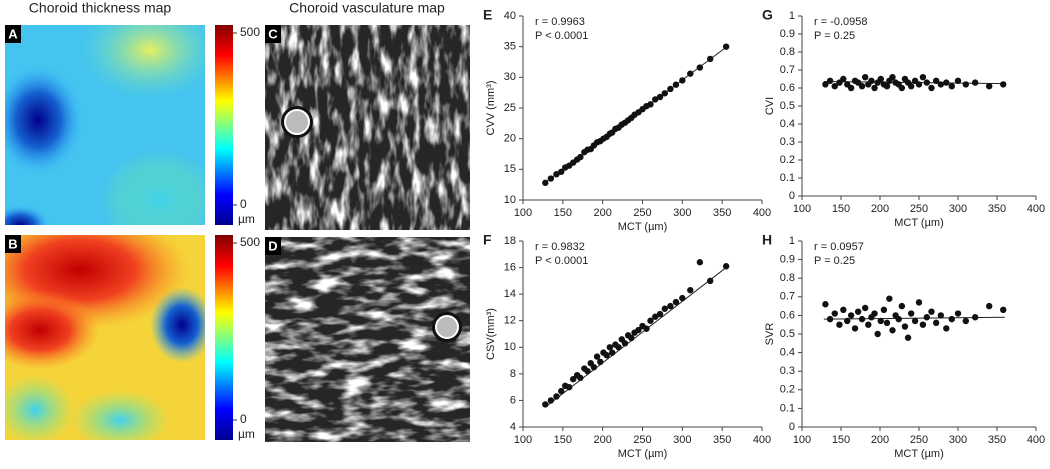  Describe the element at coordinates (510, 347) in the screenshot. I see `y-tick-label: 10` at that location.